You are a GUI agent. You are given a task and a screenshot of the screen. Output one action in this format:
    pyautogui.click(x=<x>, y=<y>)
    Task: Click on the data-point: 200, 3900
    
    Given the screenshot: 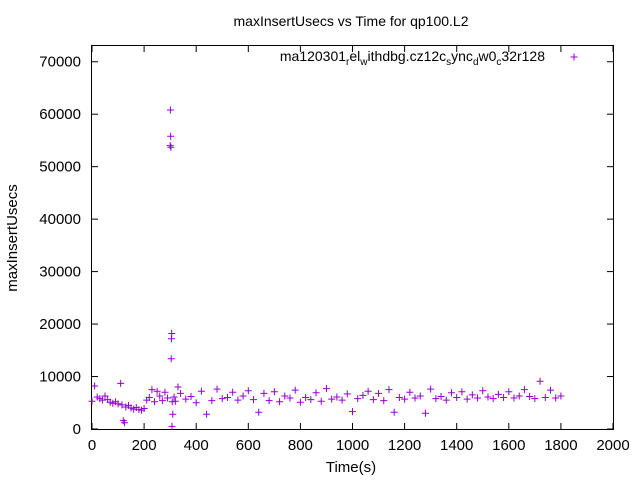 What is the action you would take?
    pyautogui.click(x=144, y=409)
    